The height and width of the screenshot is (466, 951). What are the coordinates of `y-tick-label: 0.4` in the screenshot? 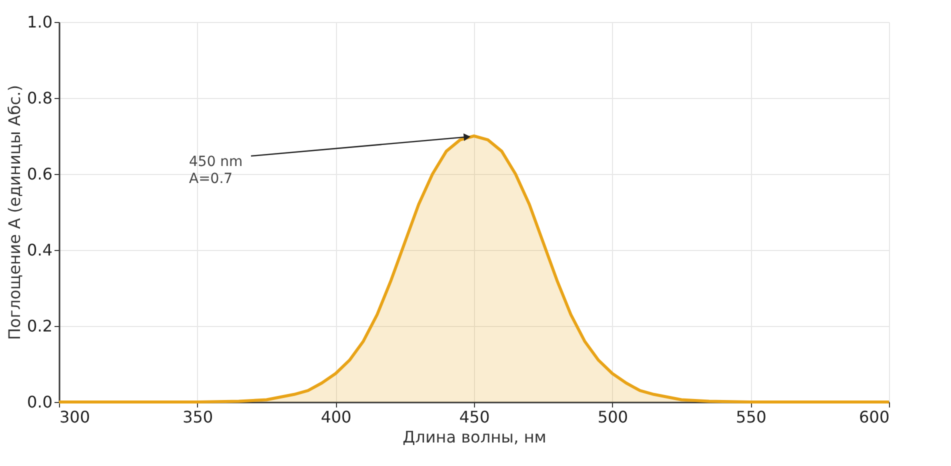 It's located at (39, 250).